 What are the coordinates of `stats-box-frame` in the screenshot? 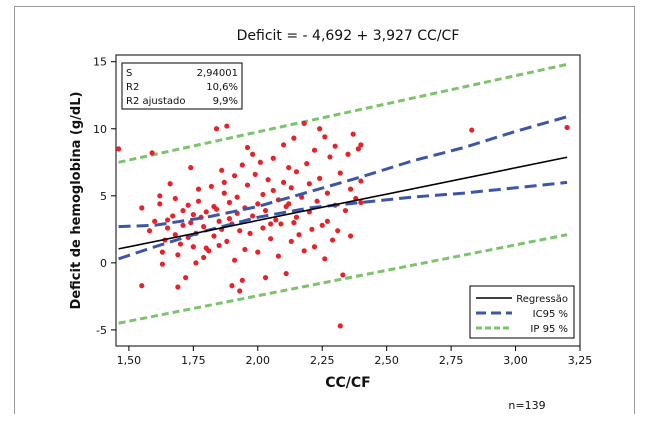 It's located at (182, 86).